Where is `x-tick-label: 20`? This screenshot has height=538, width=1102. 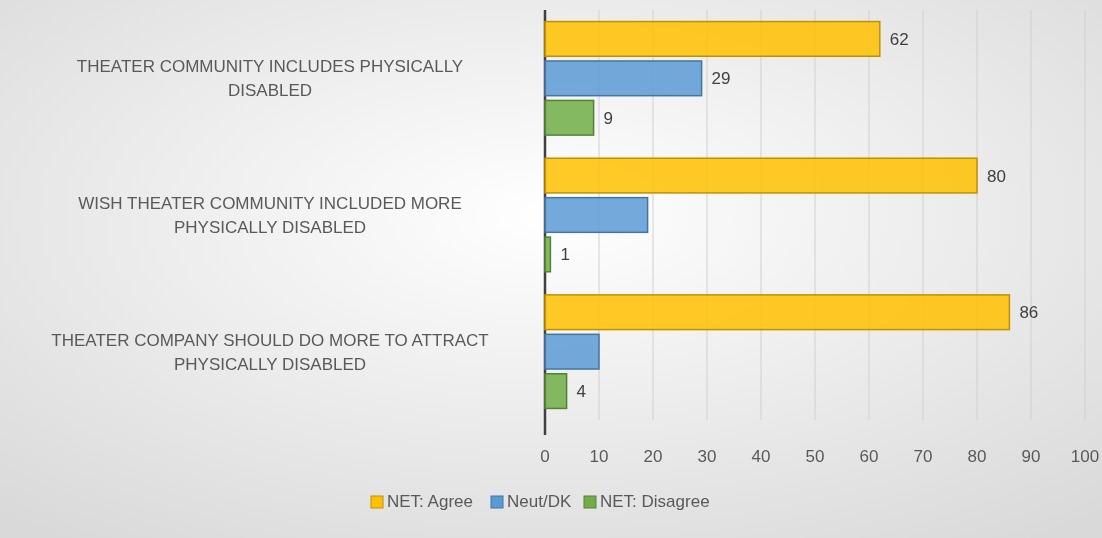 x-tick-label: 20 is located at coordinates (653, 456).